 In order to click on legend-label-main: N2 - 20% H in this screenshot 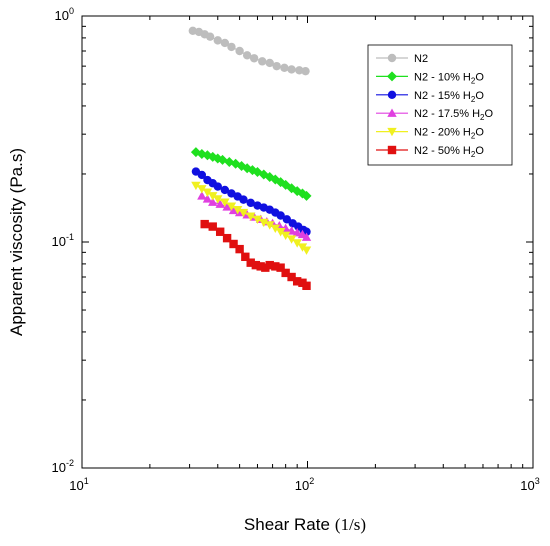, I will do `click(442, 133)`.